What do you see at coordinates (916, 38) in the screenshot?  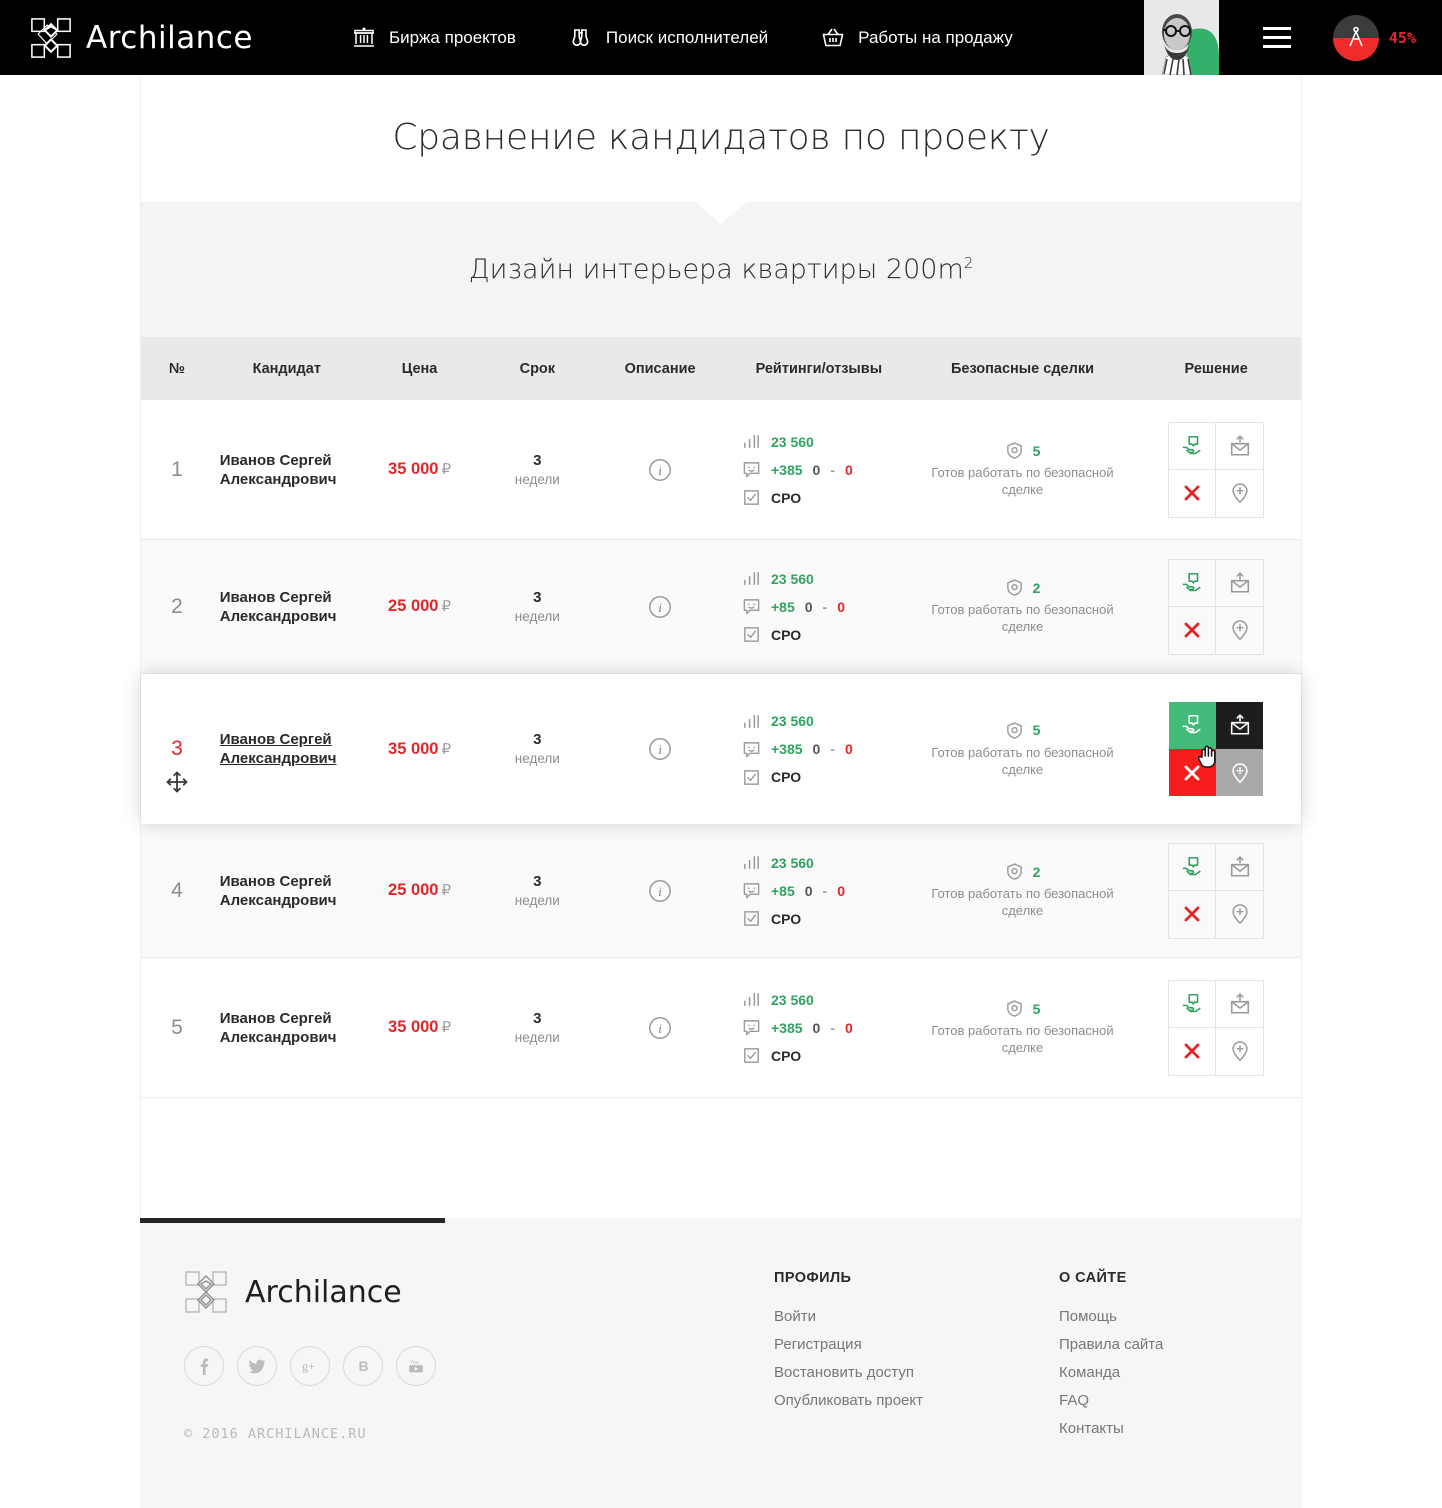 I see `nav-item-works-for-sale: Работы на продажу` at bounding box center [916, 38].